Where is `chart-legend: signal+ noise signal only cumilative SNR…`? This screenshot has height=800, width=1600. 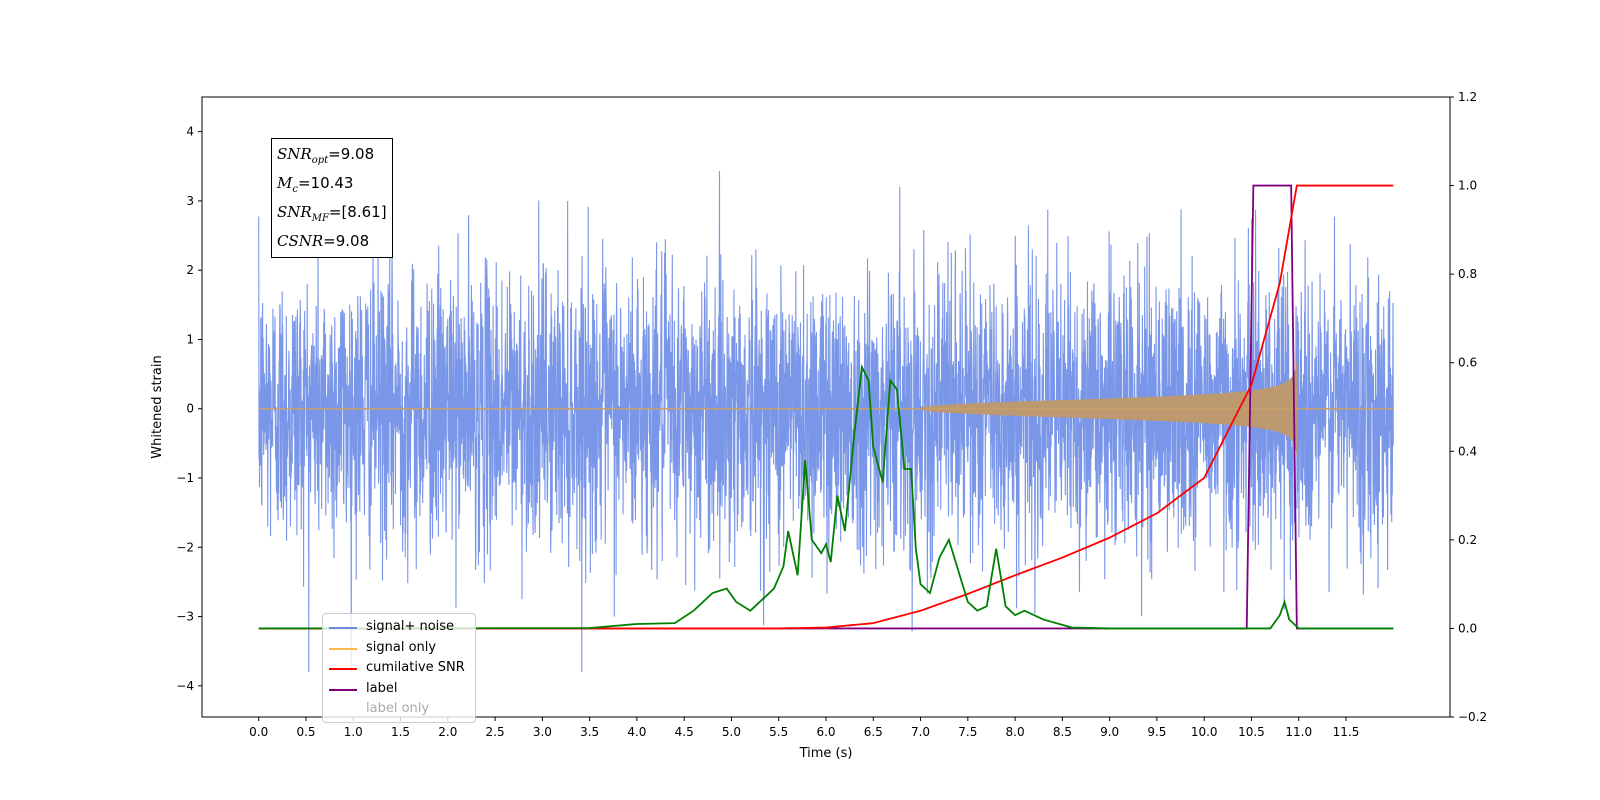
chart-legend: signal+ noise signal only cumilative SNR… is located at coordinates (399, 668).